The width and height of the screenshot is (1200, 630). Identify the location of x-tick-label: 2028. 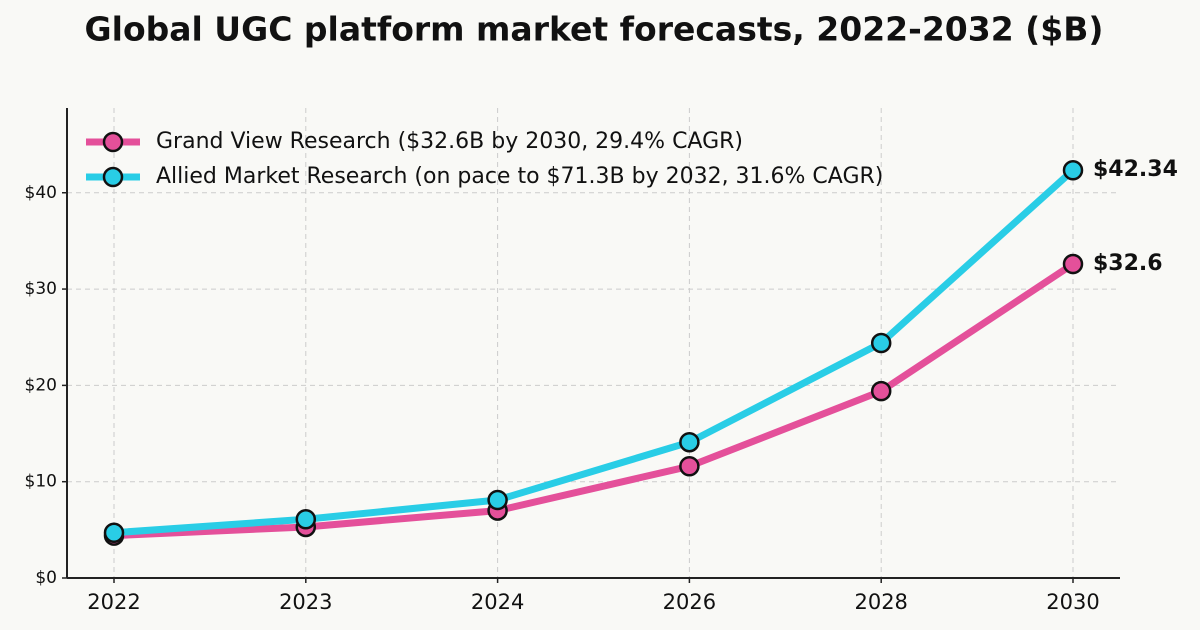
(880, 602).